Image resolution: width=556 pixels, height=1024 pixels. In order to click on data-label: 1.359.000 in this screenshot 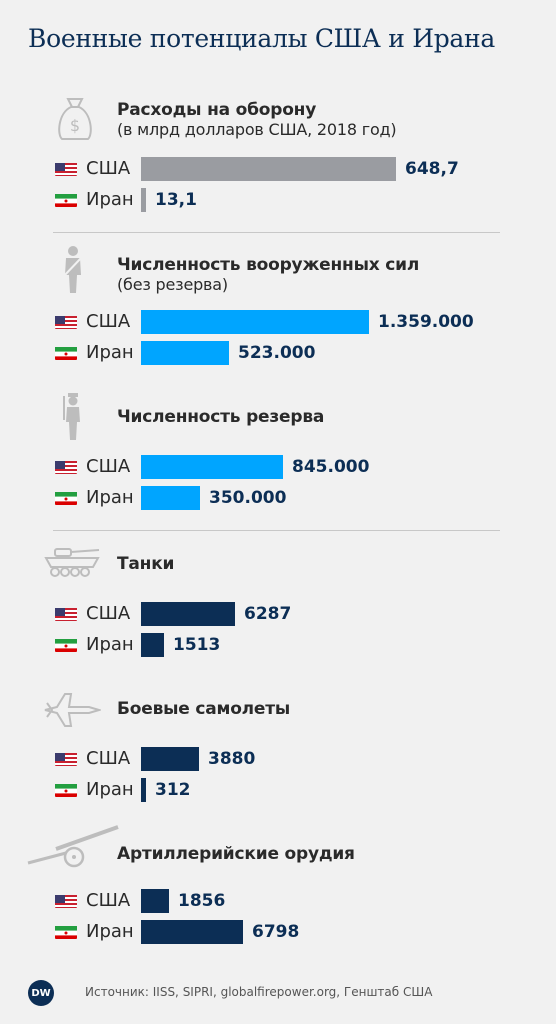, I will do `click(426, 322)`.